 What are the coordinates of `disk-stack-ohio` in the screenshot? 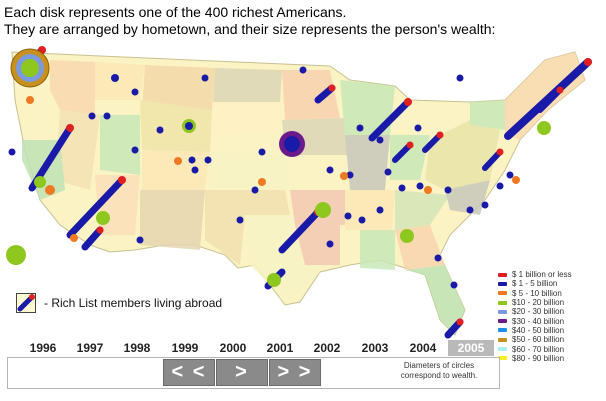 It's located at (402, 152).